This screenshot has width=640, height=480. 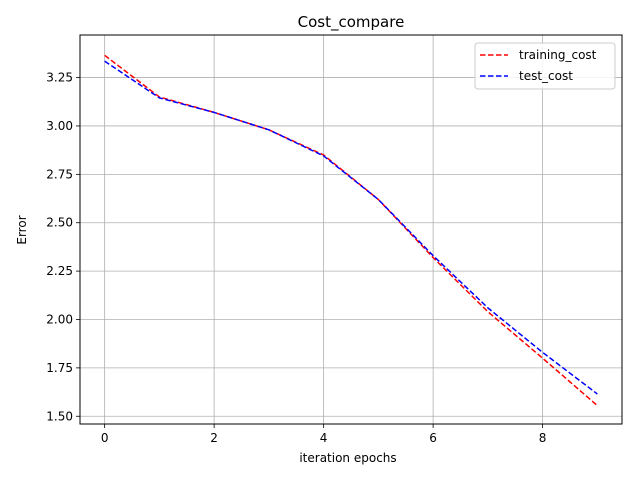 What do you see at coordinates (59, 271) in the screenshot?
I see `y-tick-label: 2.25` at bounding box center [59, 271].